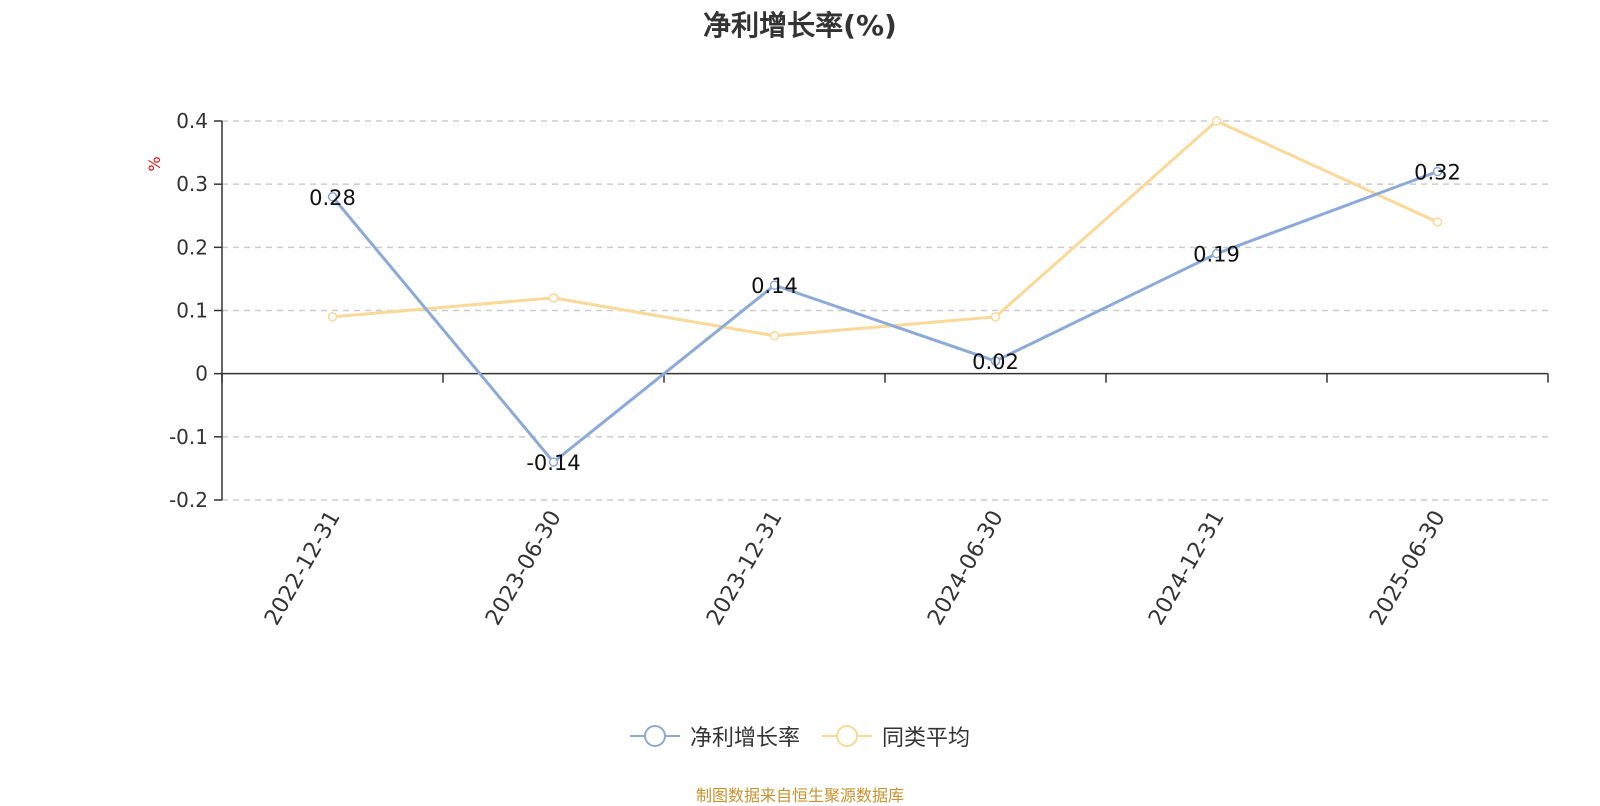 The width and height of the screenshot is (1600, 806). What do you see at coordinates (1408, 568) in the screenshot?
I see `x-tick-label: 2025-06-30` at bounding box center [1408, 568].